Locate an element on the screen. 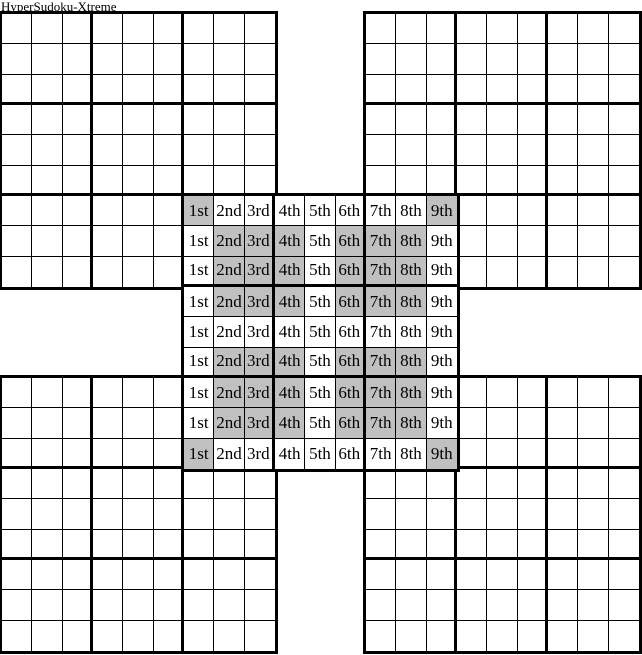 Image resolution: width=642 pixels, height=655 pixels. sudoku-cell: 3rd is located at coordinates (259, 453).